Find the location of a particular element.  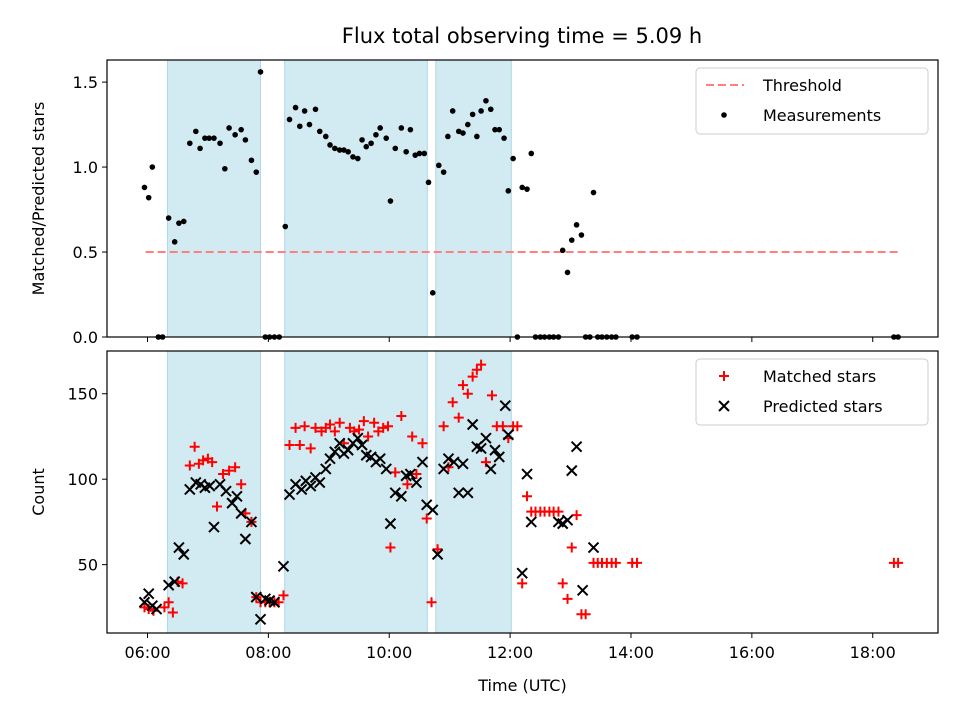

x-tick-label: 16:00 is located at coordinates (752, 652).